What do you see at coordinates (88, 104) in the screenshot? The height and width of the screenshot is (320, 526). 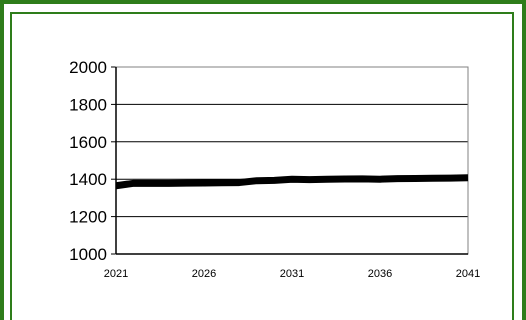 I see `y-tick-label: 1800` at bounding box center [88, 104].